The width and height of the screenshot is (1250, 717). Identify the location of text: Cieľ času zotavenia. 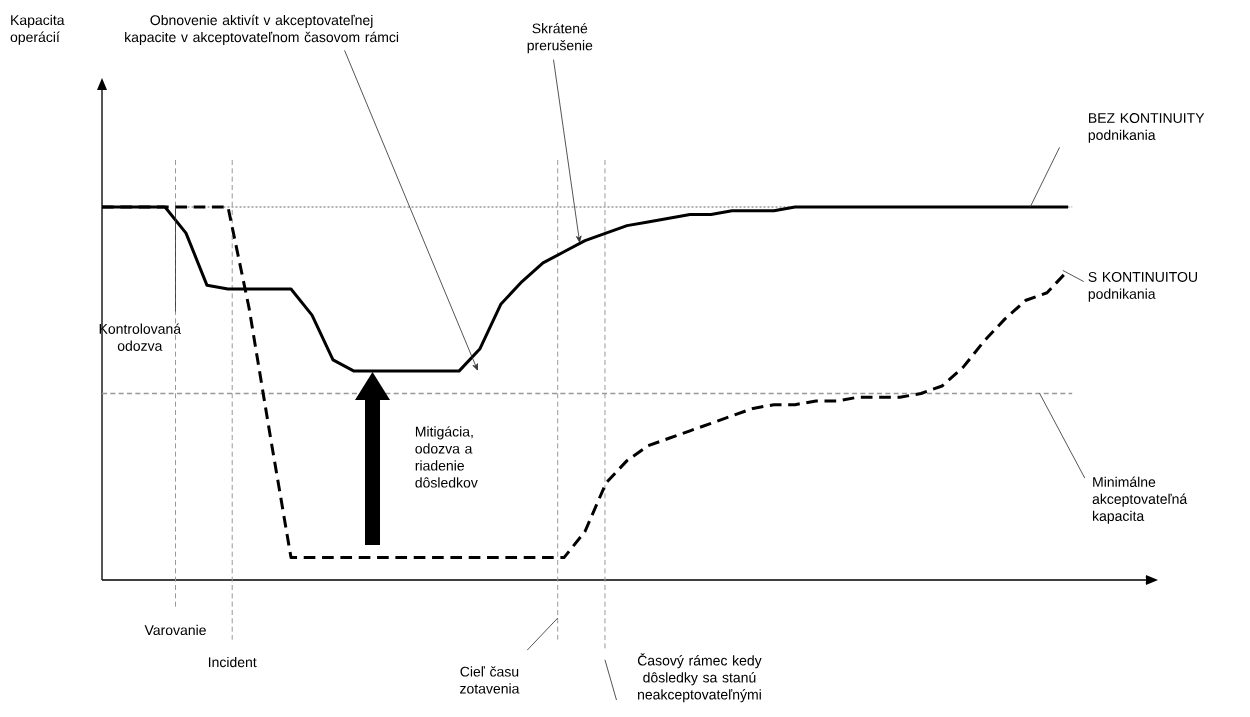
(490, 680).